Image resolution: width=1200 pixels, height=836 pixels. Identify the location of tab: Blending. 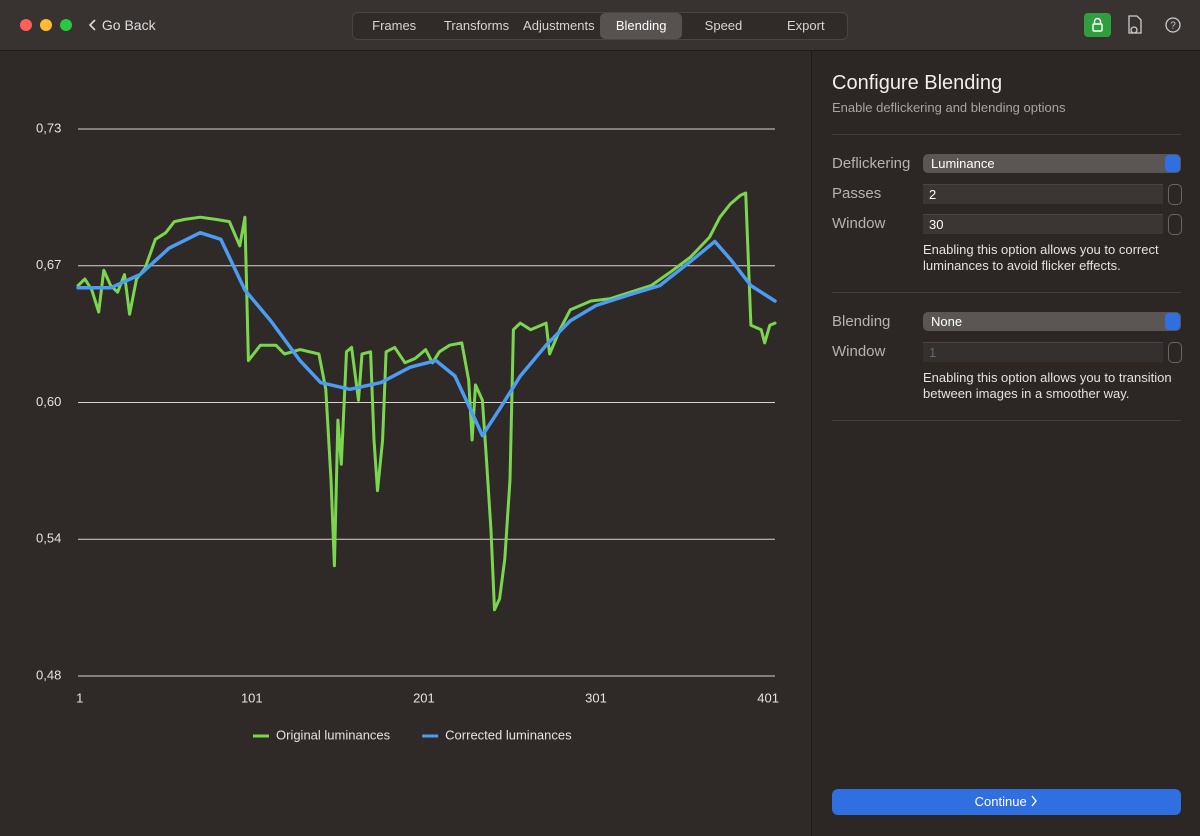
(641, 26).